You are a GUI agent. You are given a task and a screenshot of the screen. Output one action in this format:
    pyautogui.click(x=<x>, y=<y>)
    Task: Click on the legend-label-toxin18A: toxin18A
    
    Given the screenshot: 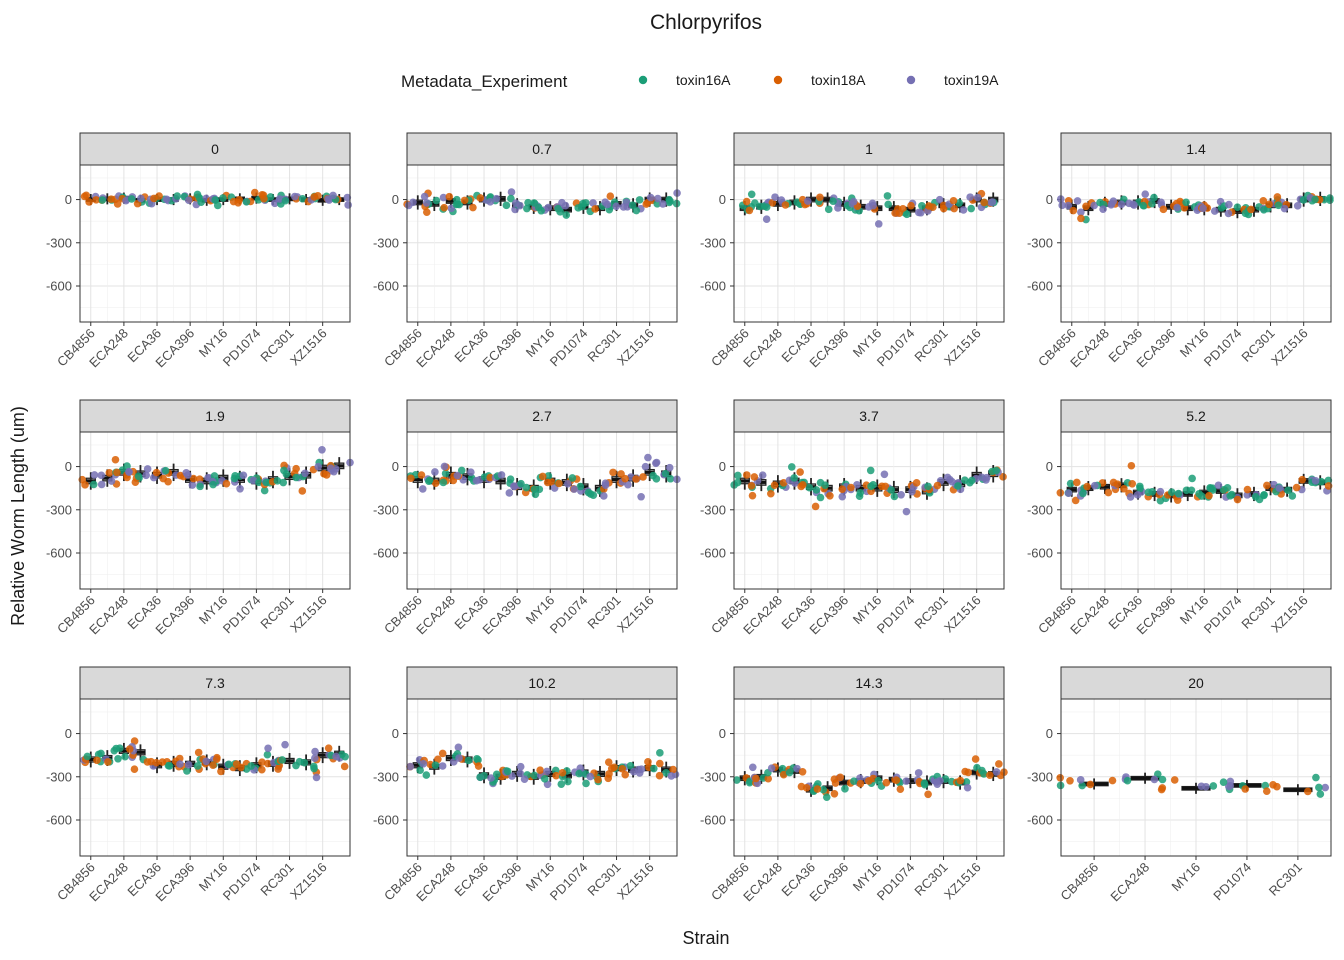 What is the action you would take?
    pyautogui.click(x=838, y=80)
    